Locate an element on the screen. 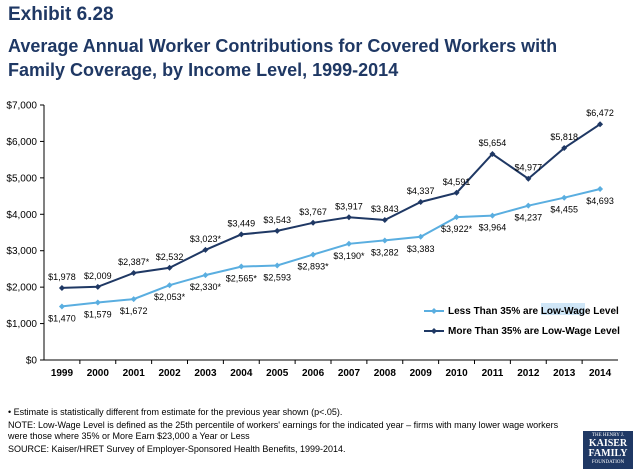  x-tick-label: 2002 is located at coordinates (169, 373).